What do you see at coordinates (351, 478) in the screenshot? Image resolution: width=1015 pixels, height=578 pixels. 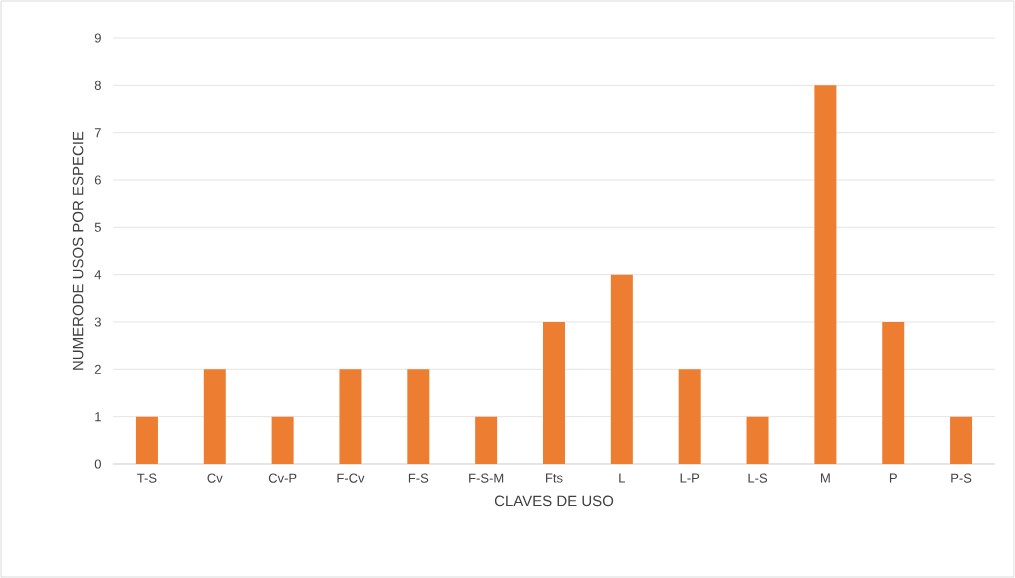 I see `x-tick-label: F-Cv` at bounding box center [351, 478].